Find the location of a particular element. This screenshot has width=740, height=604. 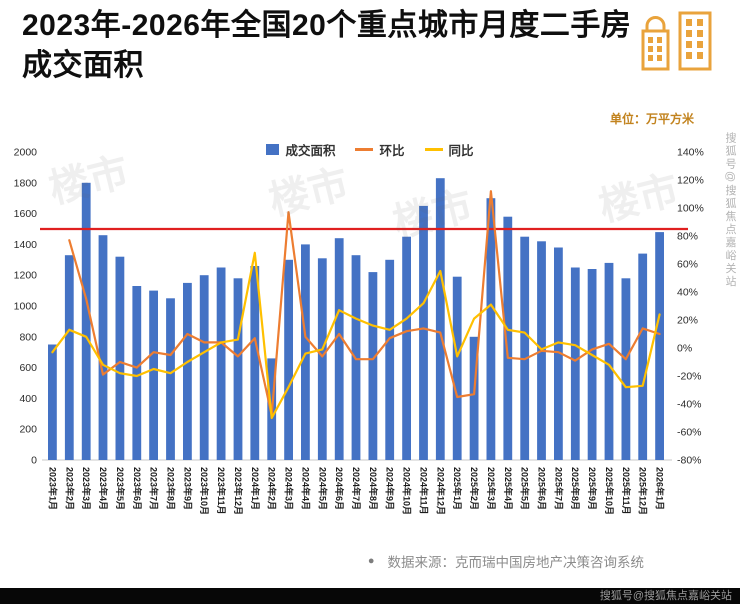

svg-text: 2023年8月 is located at coordinates (171, 488).